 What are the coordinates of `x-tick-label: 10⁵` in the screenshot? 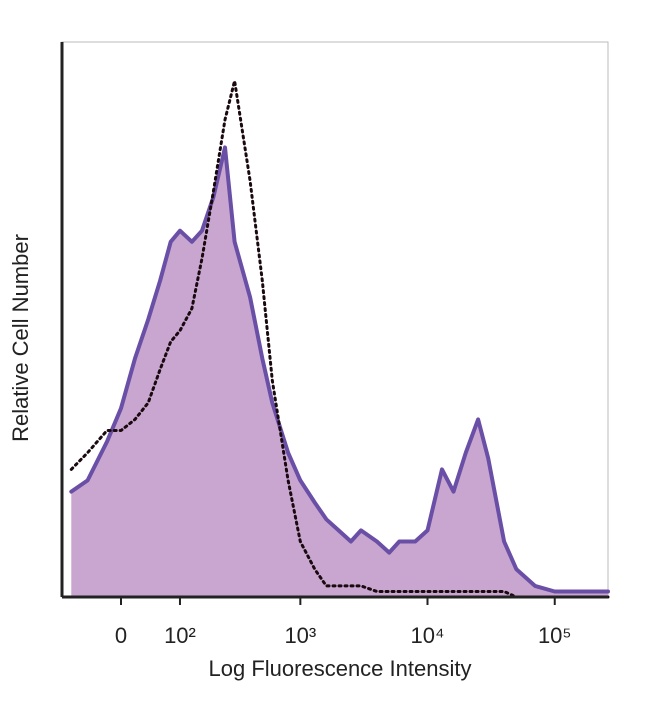 It's located at (555, 635).